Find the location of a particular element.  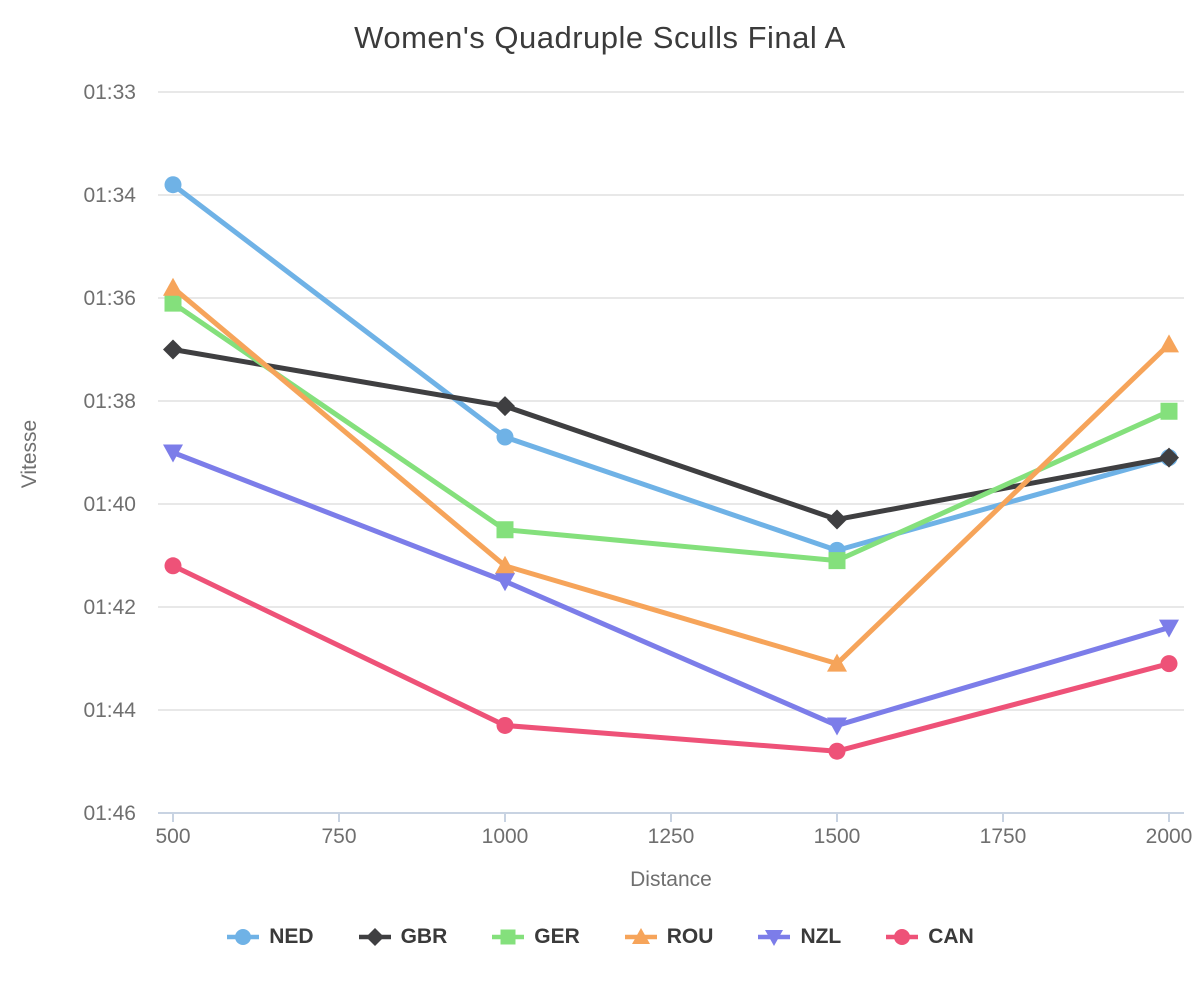

legend-item-nzl: NZL is located at coordinates (799, 937).